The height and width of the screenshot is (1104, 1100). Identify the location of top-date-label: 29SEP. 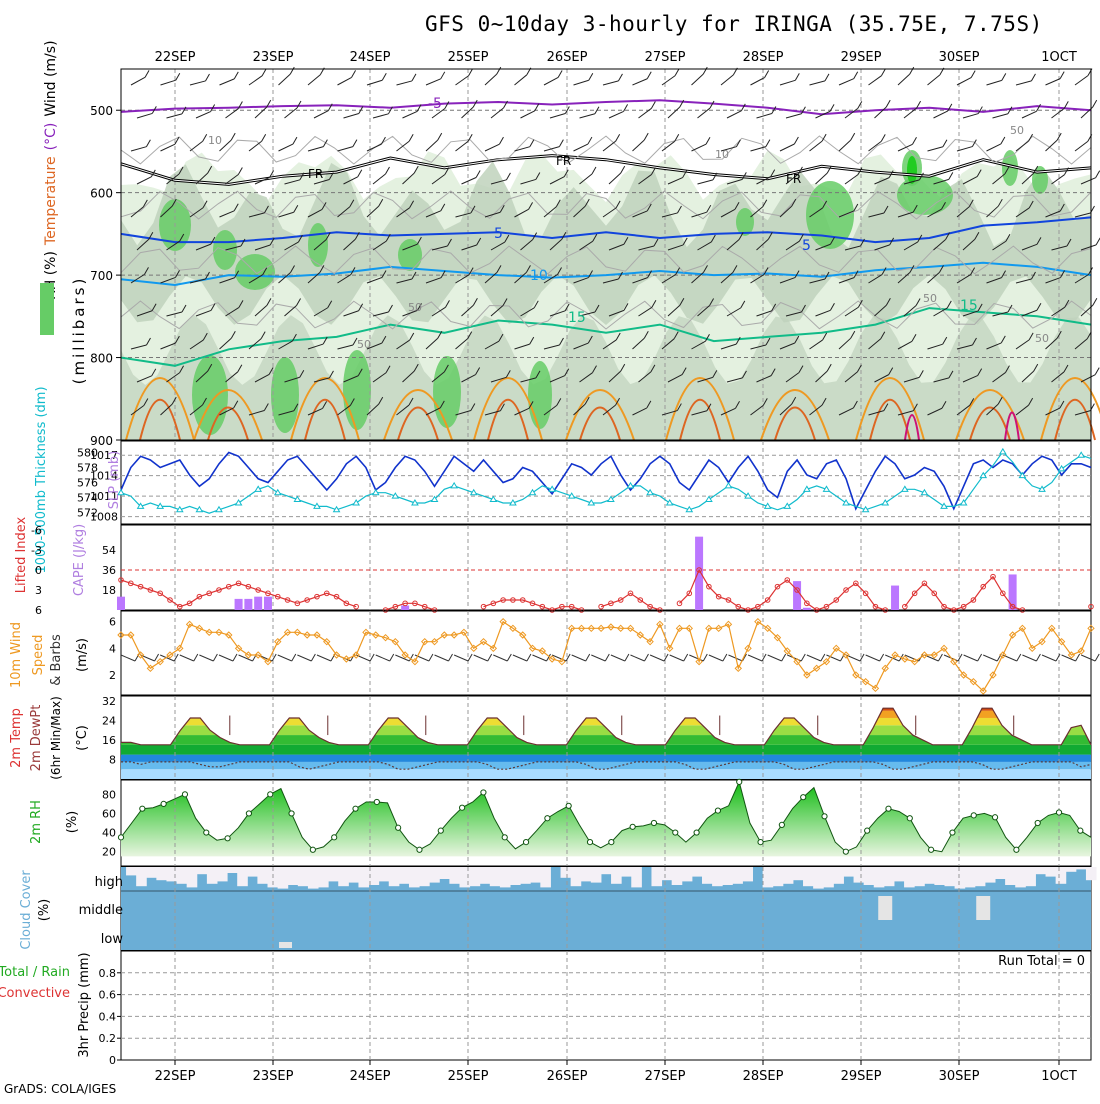
(861, 57).